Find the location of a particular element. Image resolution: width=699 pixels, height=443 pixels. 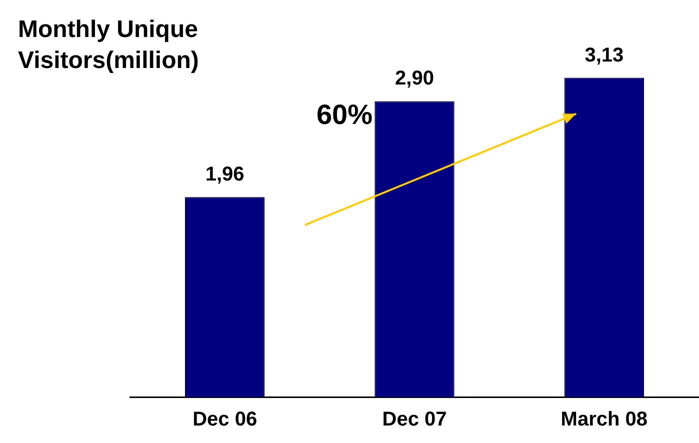

data-label: 3,13 is located at coordinates (604, 55).